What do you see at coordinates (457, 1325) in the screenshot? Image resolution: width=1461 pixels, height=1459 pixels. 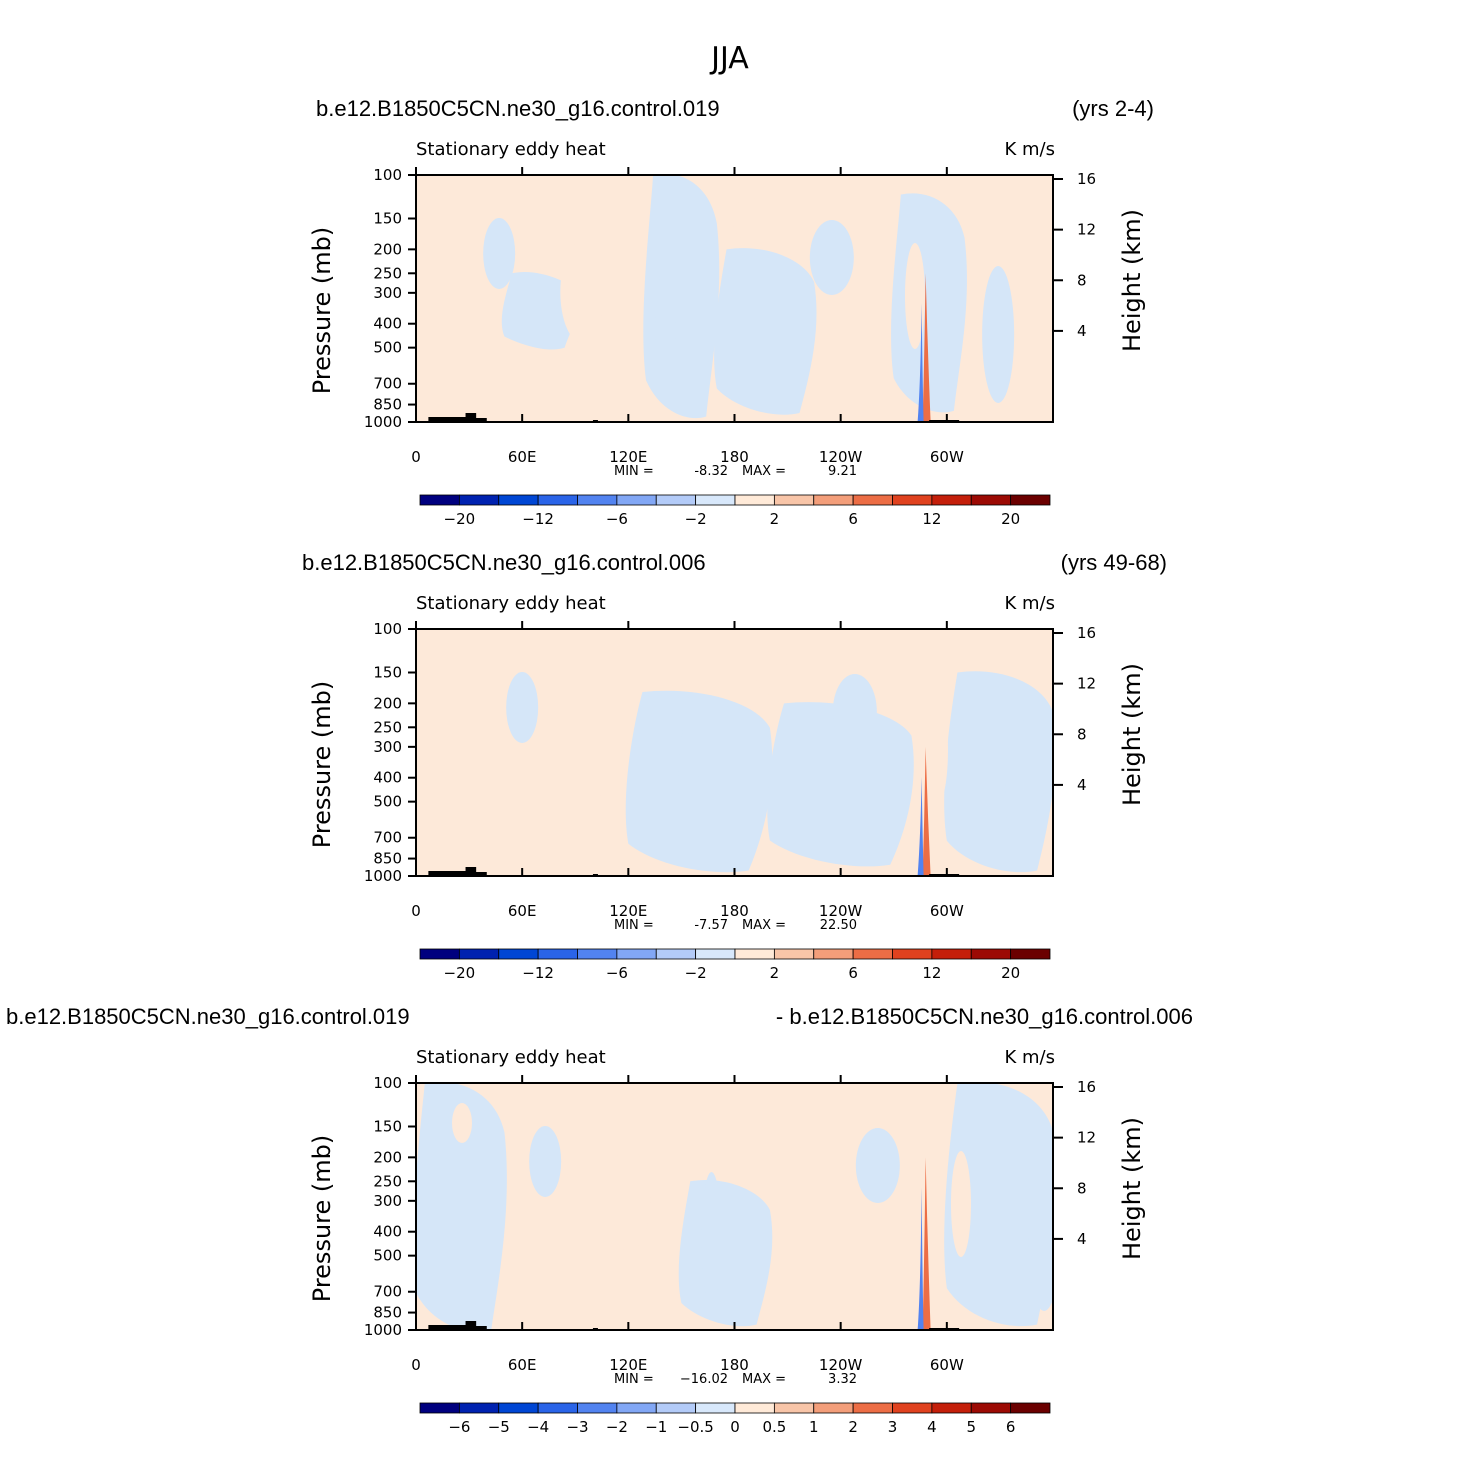 I see `terrain-mask` at bounding box center [457, 1325].